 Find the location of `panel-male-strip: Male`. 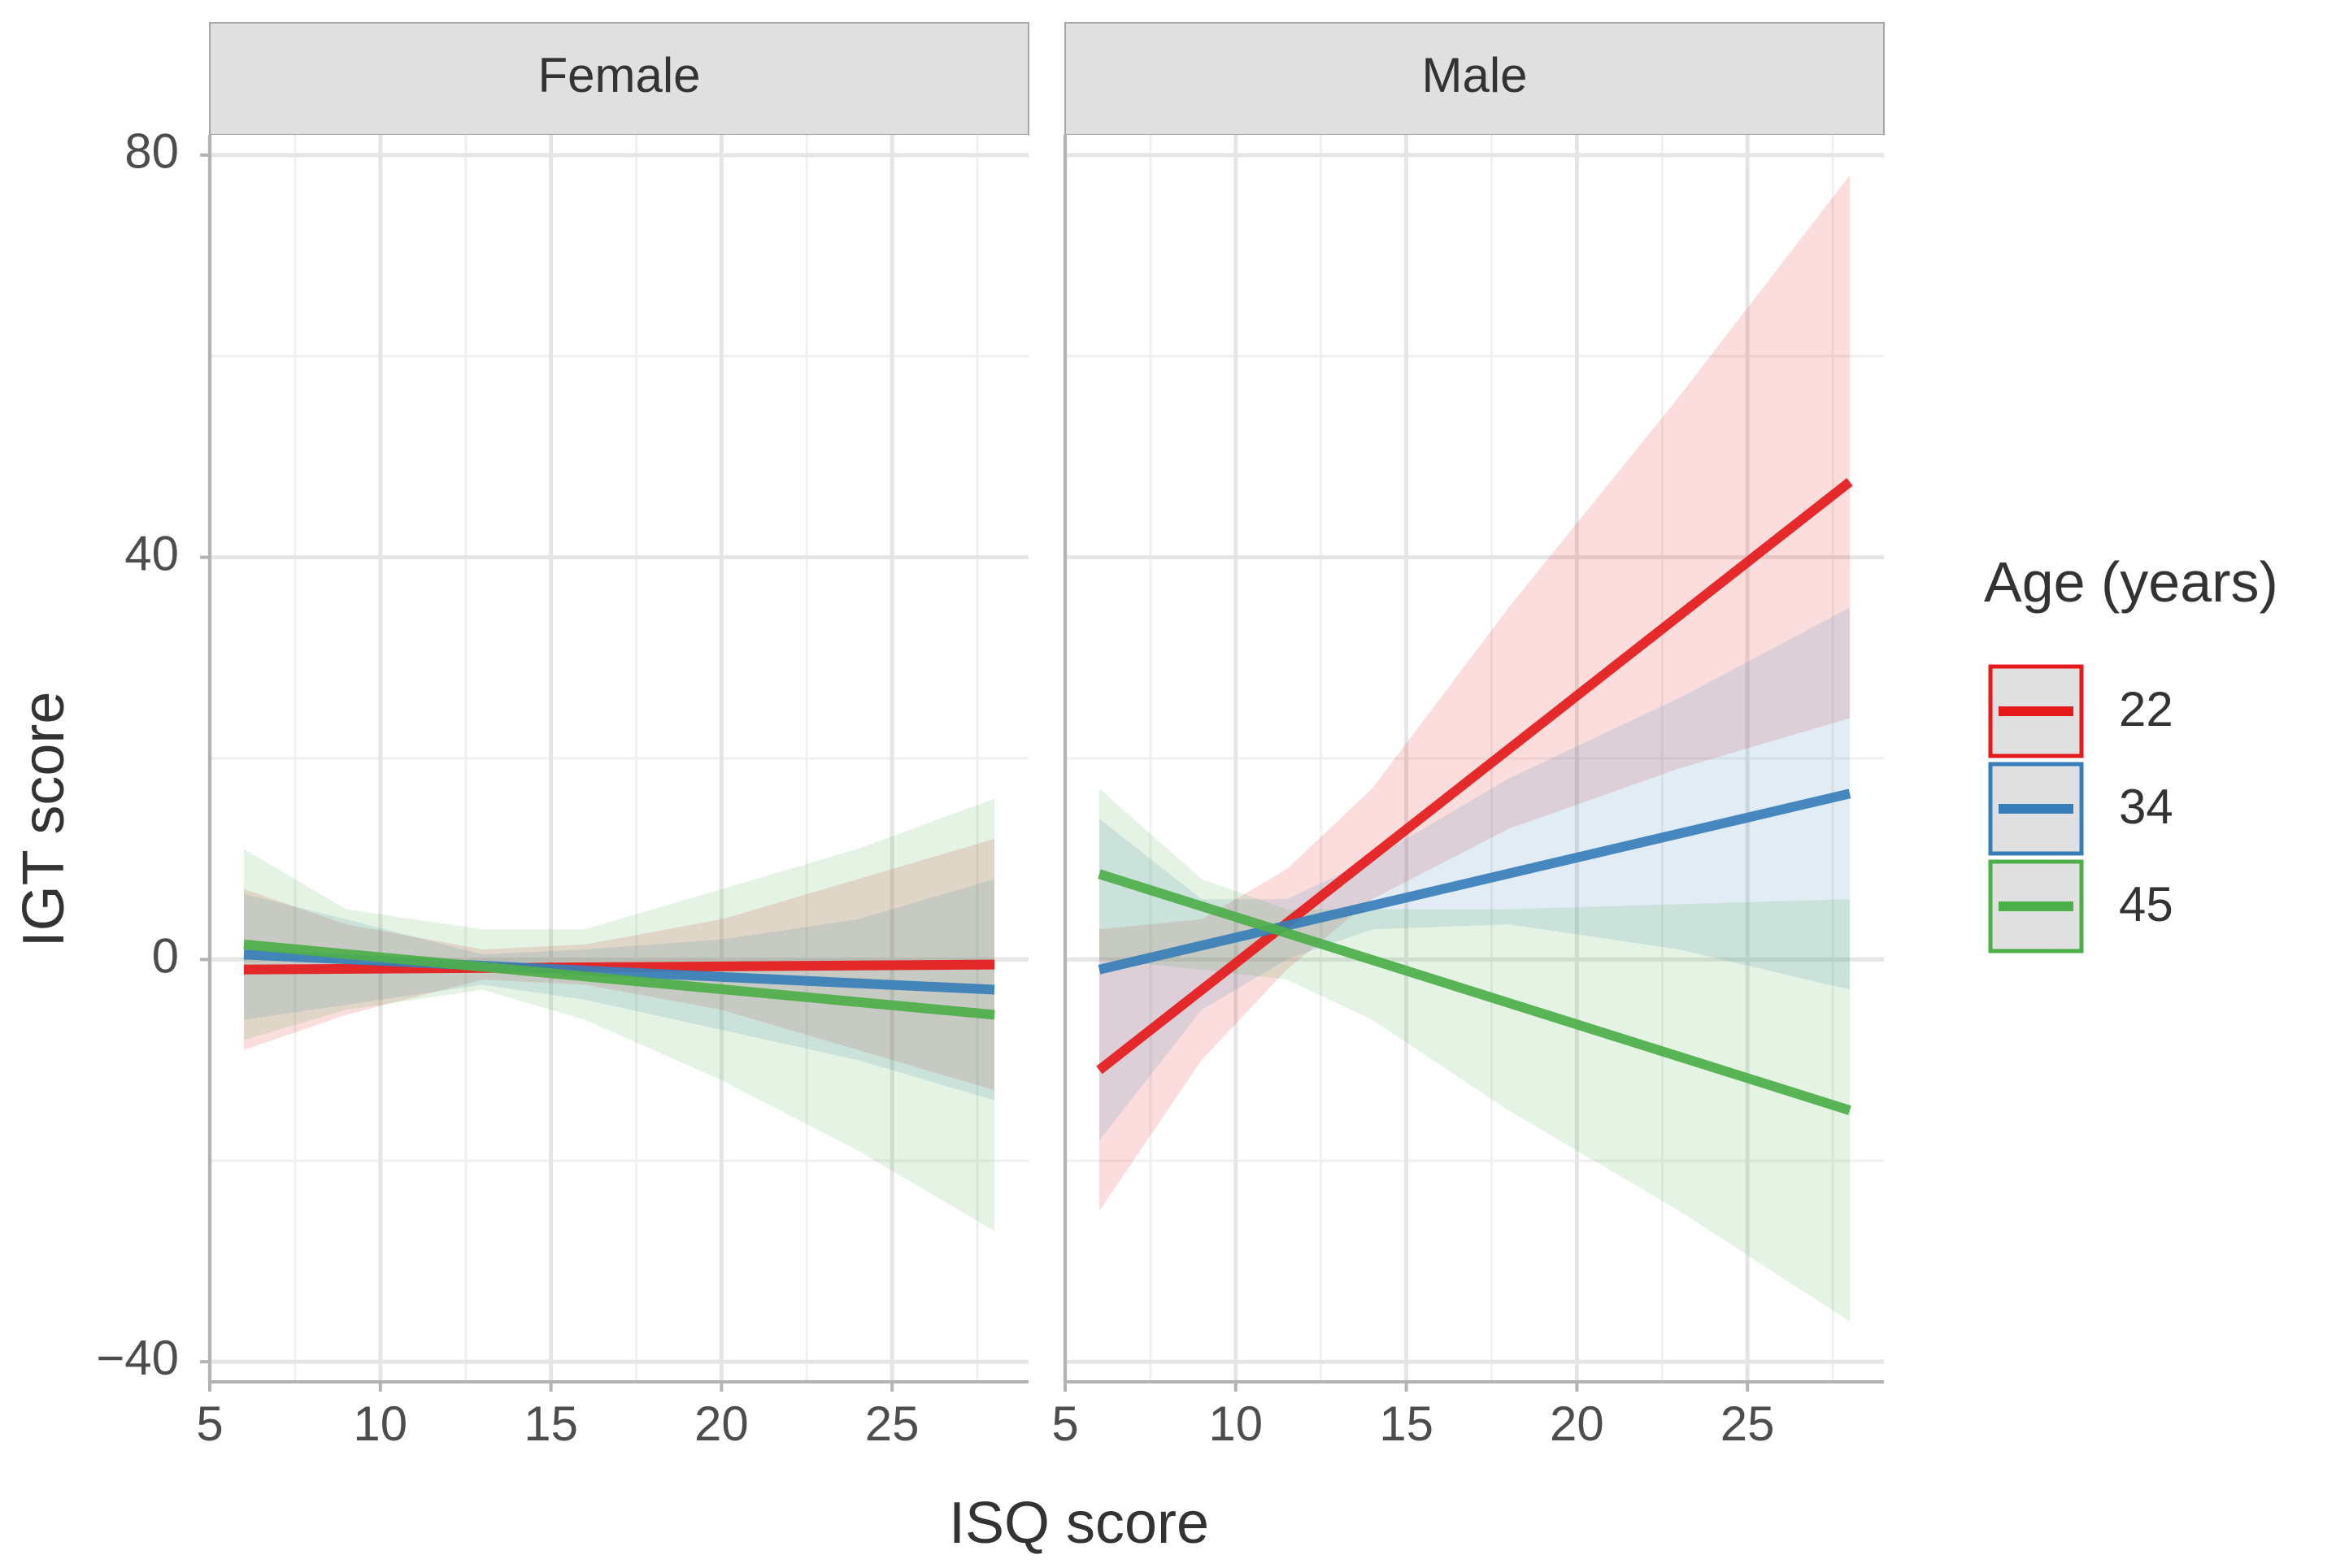

panel-male-strip: Male is located at coordinates (1474, 79).